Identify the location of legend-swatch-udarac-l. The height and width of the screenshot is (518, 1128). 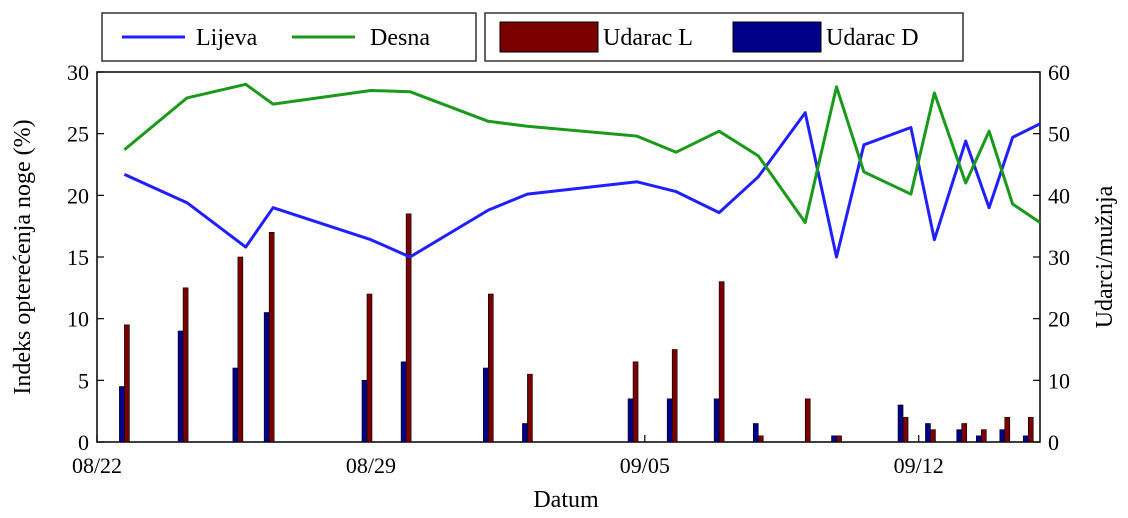
(549, 37).